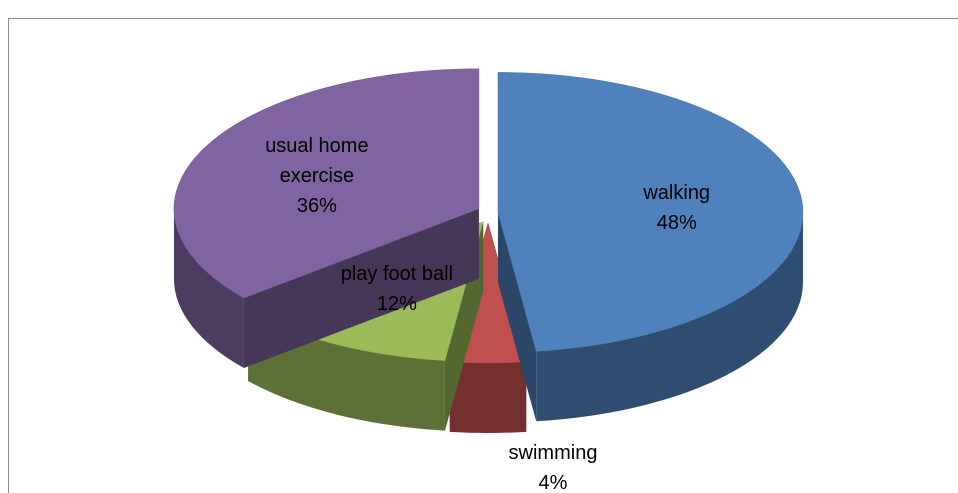  I want to click on data-label-value: 12%, so click(396, 304).